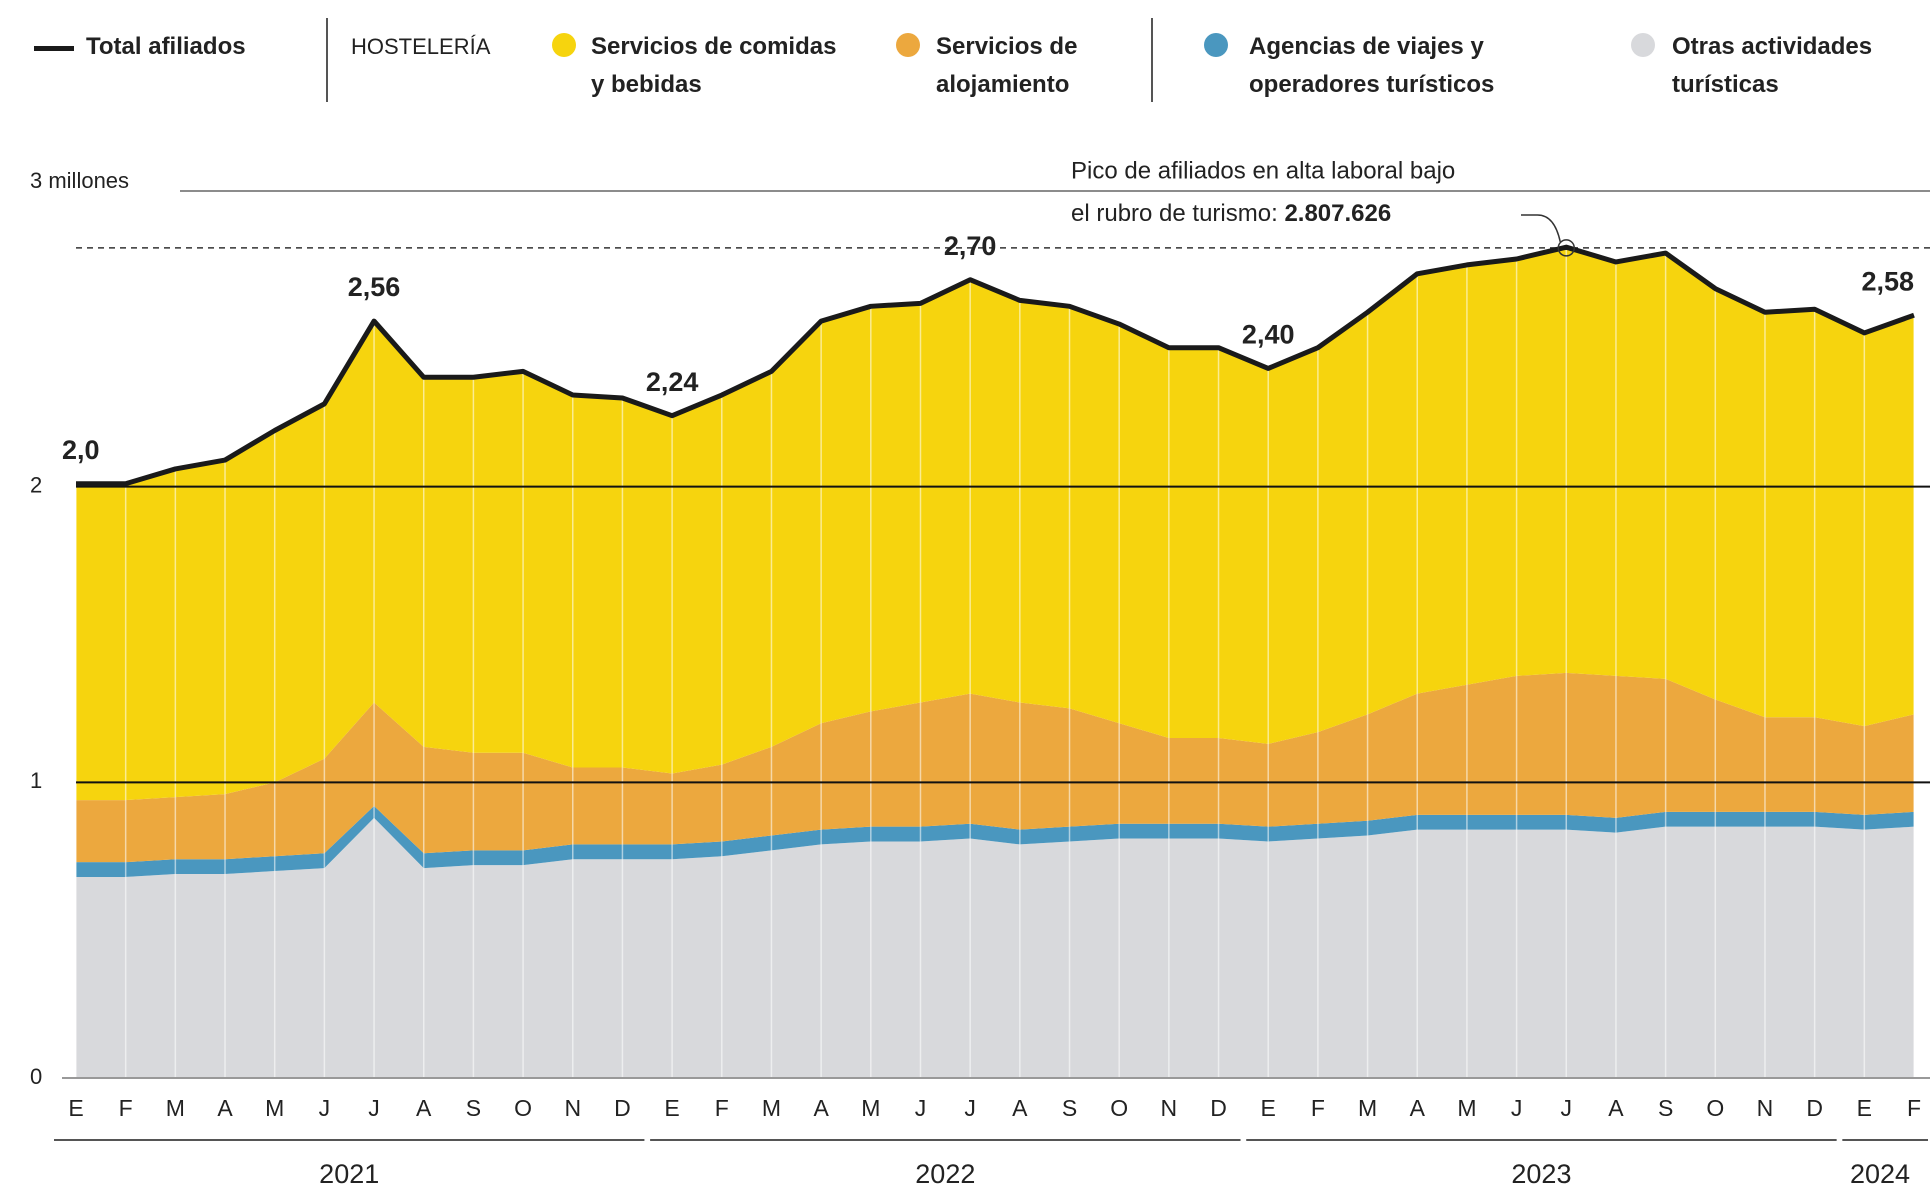 Image resolution: width=1930 pixels, height=1194 pixels. I want to click on legend-group-label: HOSTELERÍA, so click(421, 46).